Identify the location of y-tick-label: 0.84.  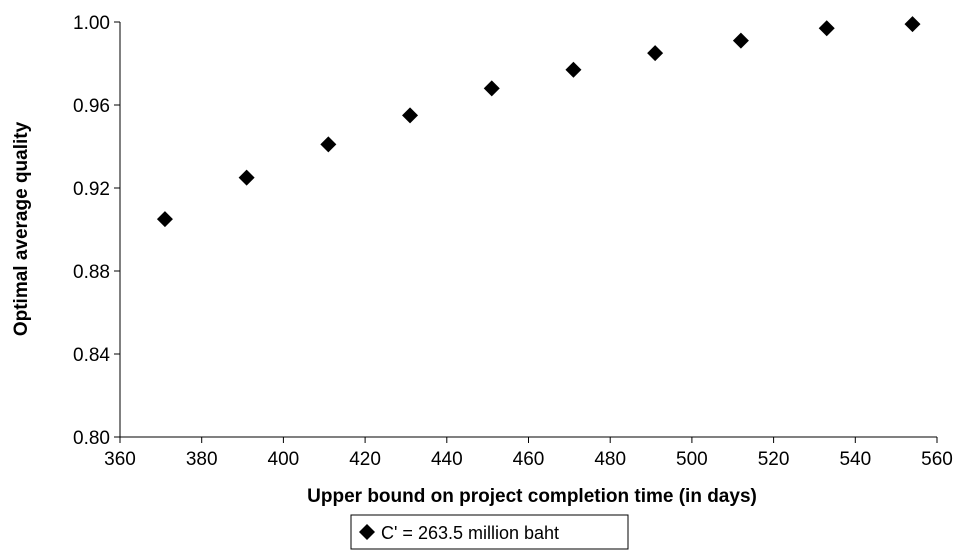
(91, 355).